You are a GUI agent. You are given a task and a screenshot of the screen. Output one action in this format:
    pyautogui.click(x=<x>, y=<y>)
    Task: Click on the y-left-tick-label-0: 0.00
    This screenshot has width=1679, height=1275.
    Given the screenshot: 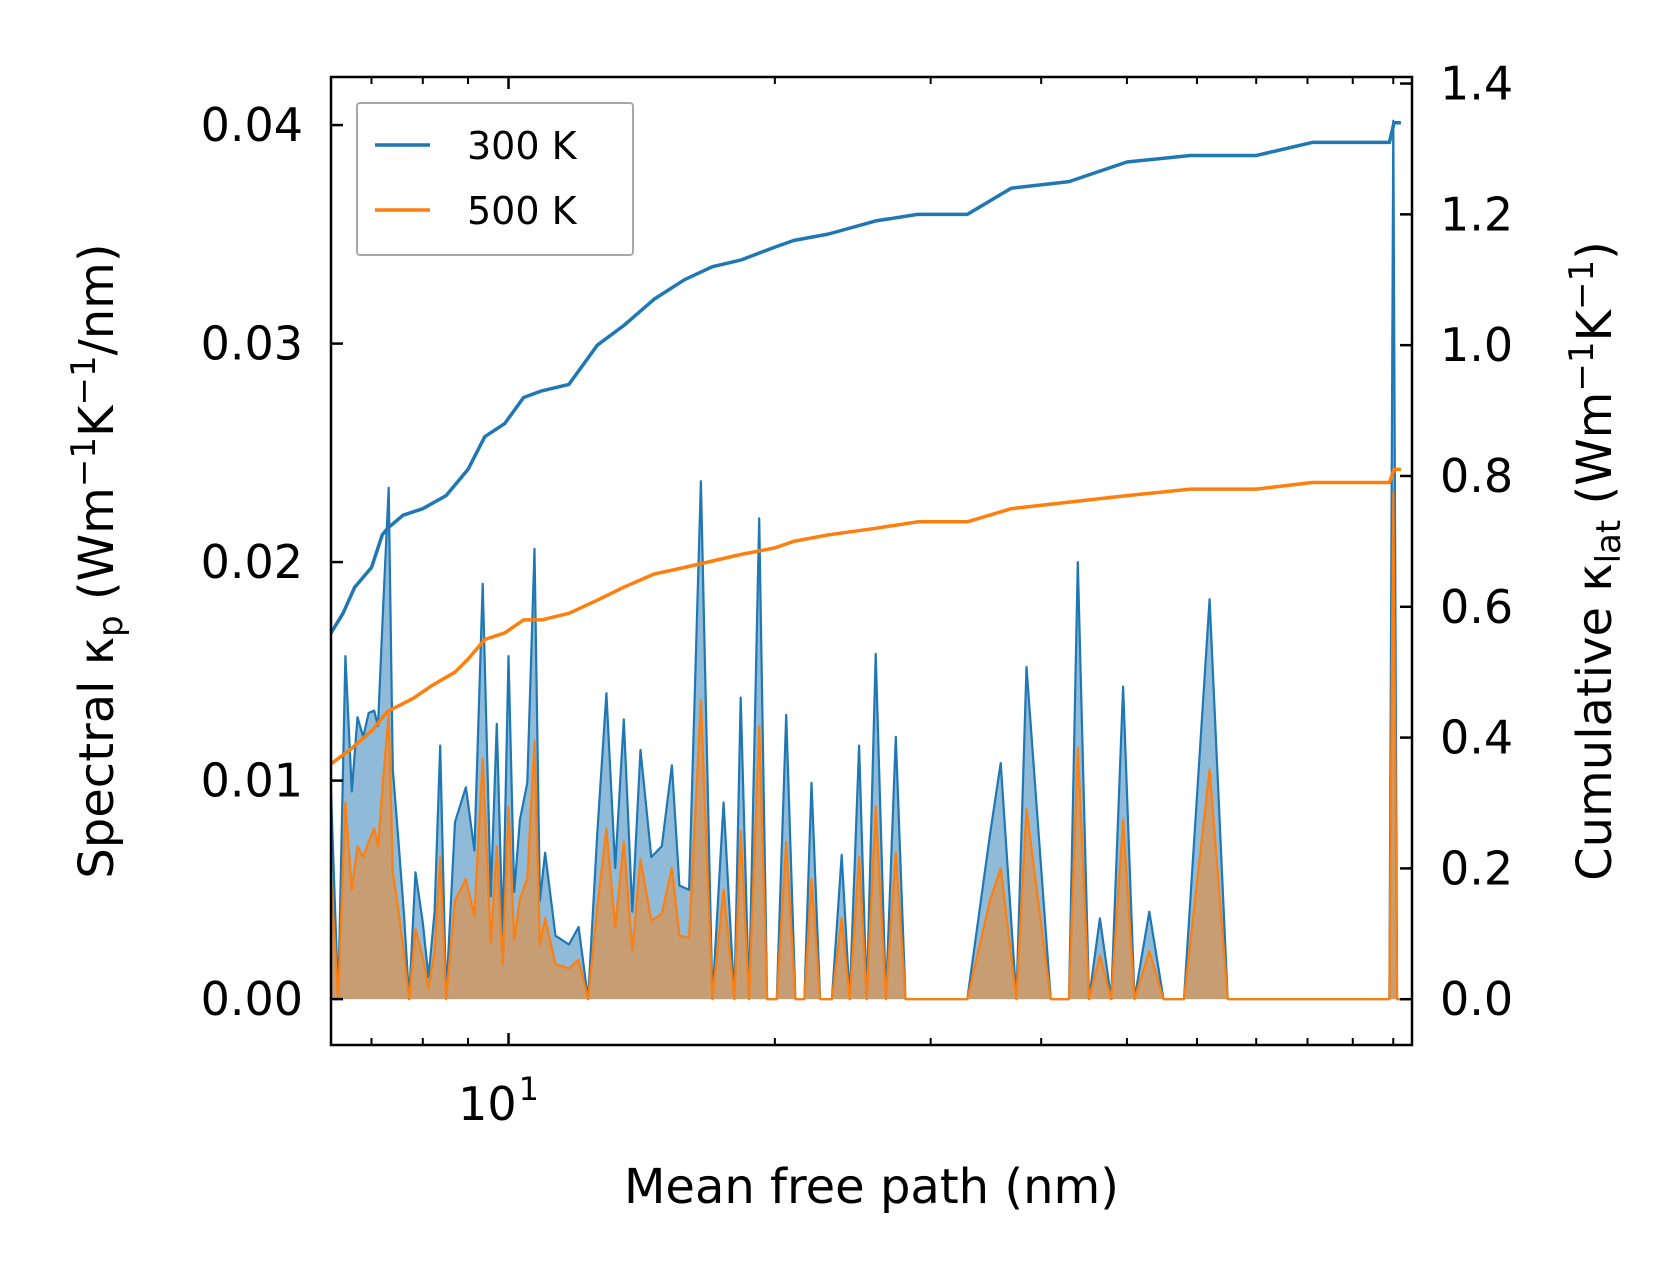 What is the action you would take?
    pyautogui.click(x=252, y=999)
    